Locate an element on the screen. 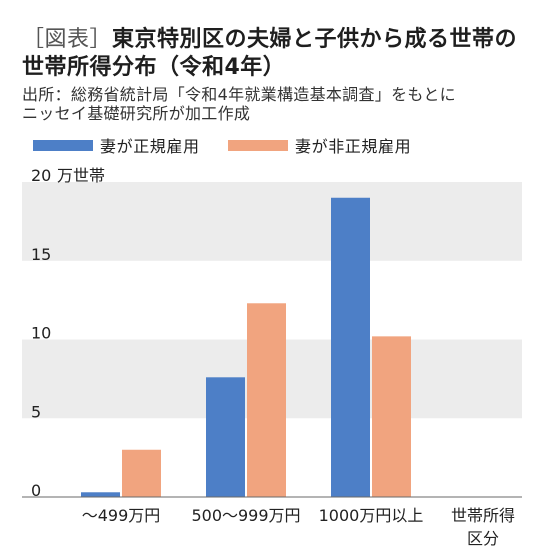  legend-label-regular: 妻が正規雇用 is located at coordinates (150, 146).